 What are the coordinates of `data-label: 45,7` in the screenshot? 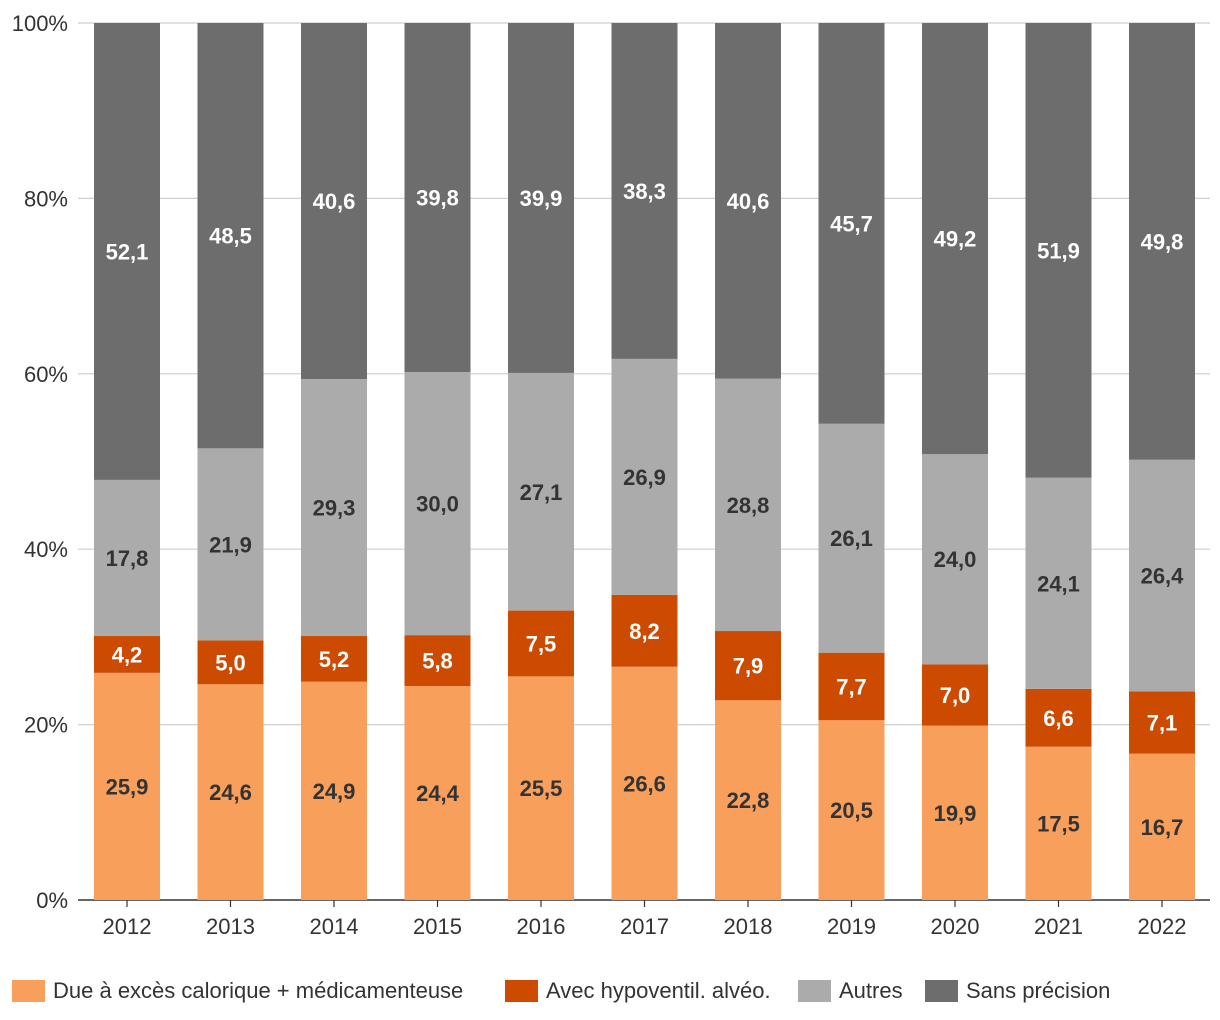 It's located at (851, 223).